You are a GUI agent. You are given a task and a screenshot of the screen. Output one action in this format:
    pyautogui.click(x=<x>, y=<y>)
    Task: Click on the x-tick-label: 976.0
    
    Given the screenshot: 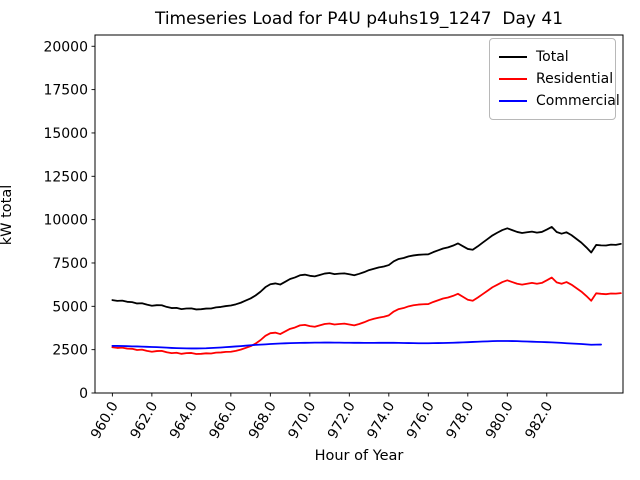 What is the action you would take?
    pyautogui.click(x=421, y=420)
    